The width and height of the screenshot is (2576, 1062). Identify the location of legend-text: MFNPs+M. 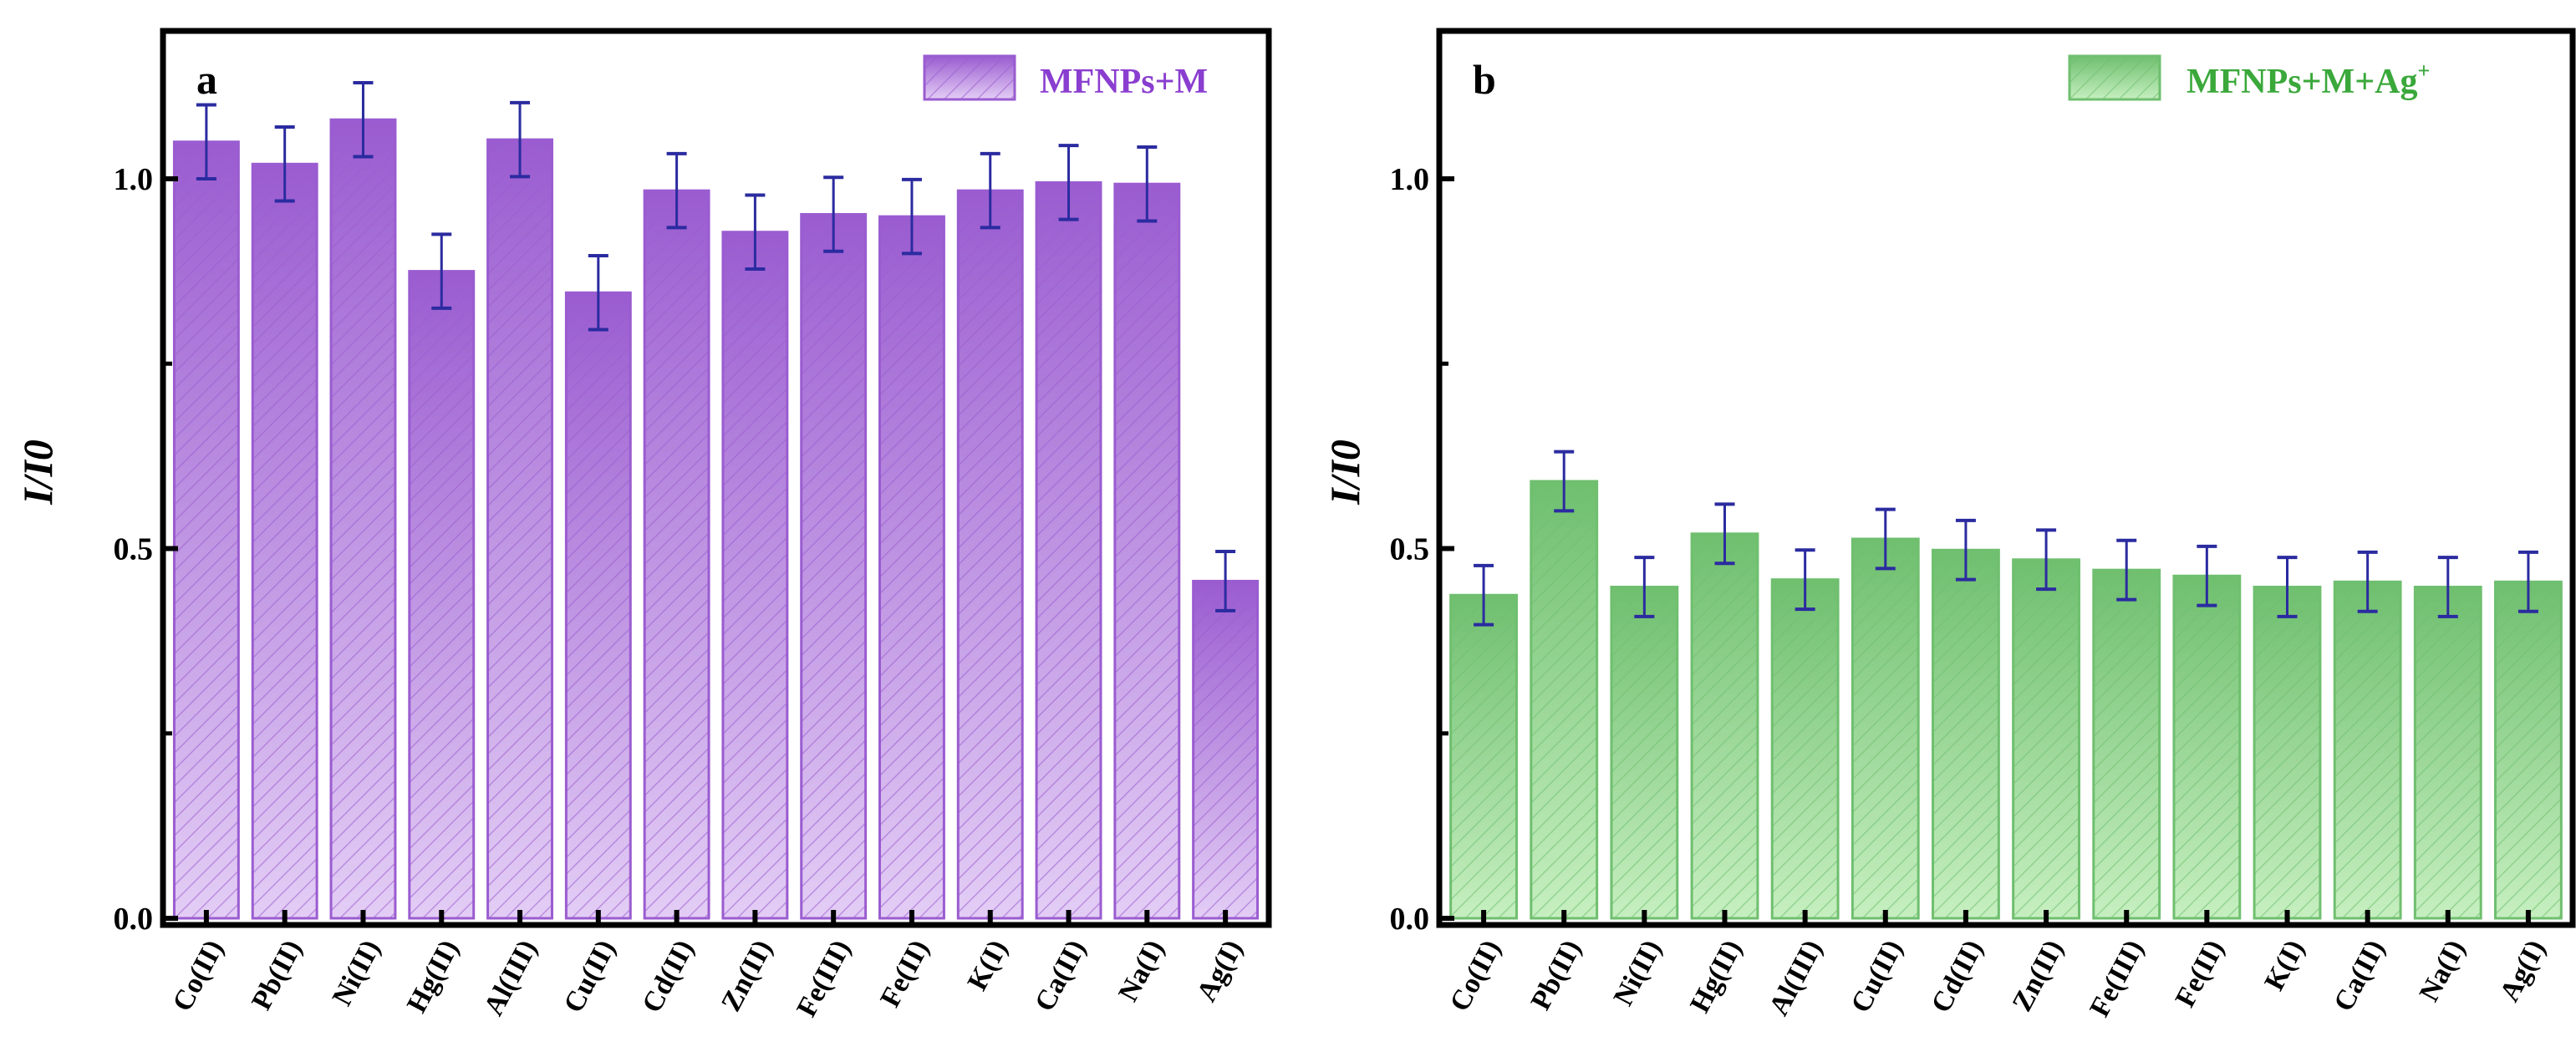
(1124, 82).